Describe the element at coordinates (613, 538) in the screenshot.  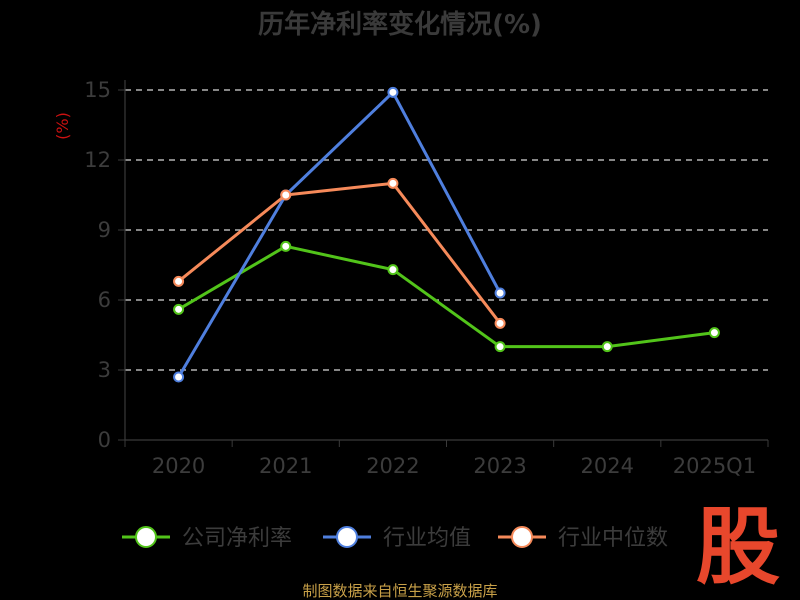
I see `legend-label: 行业中位数` at that location.